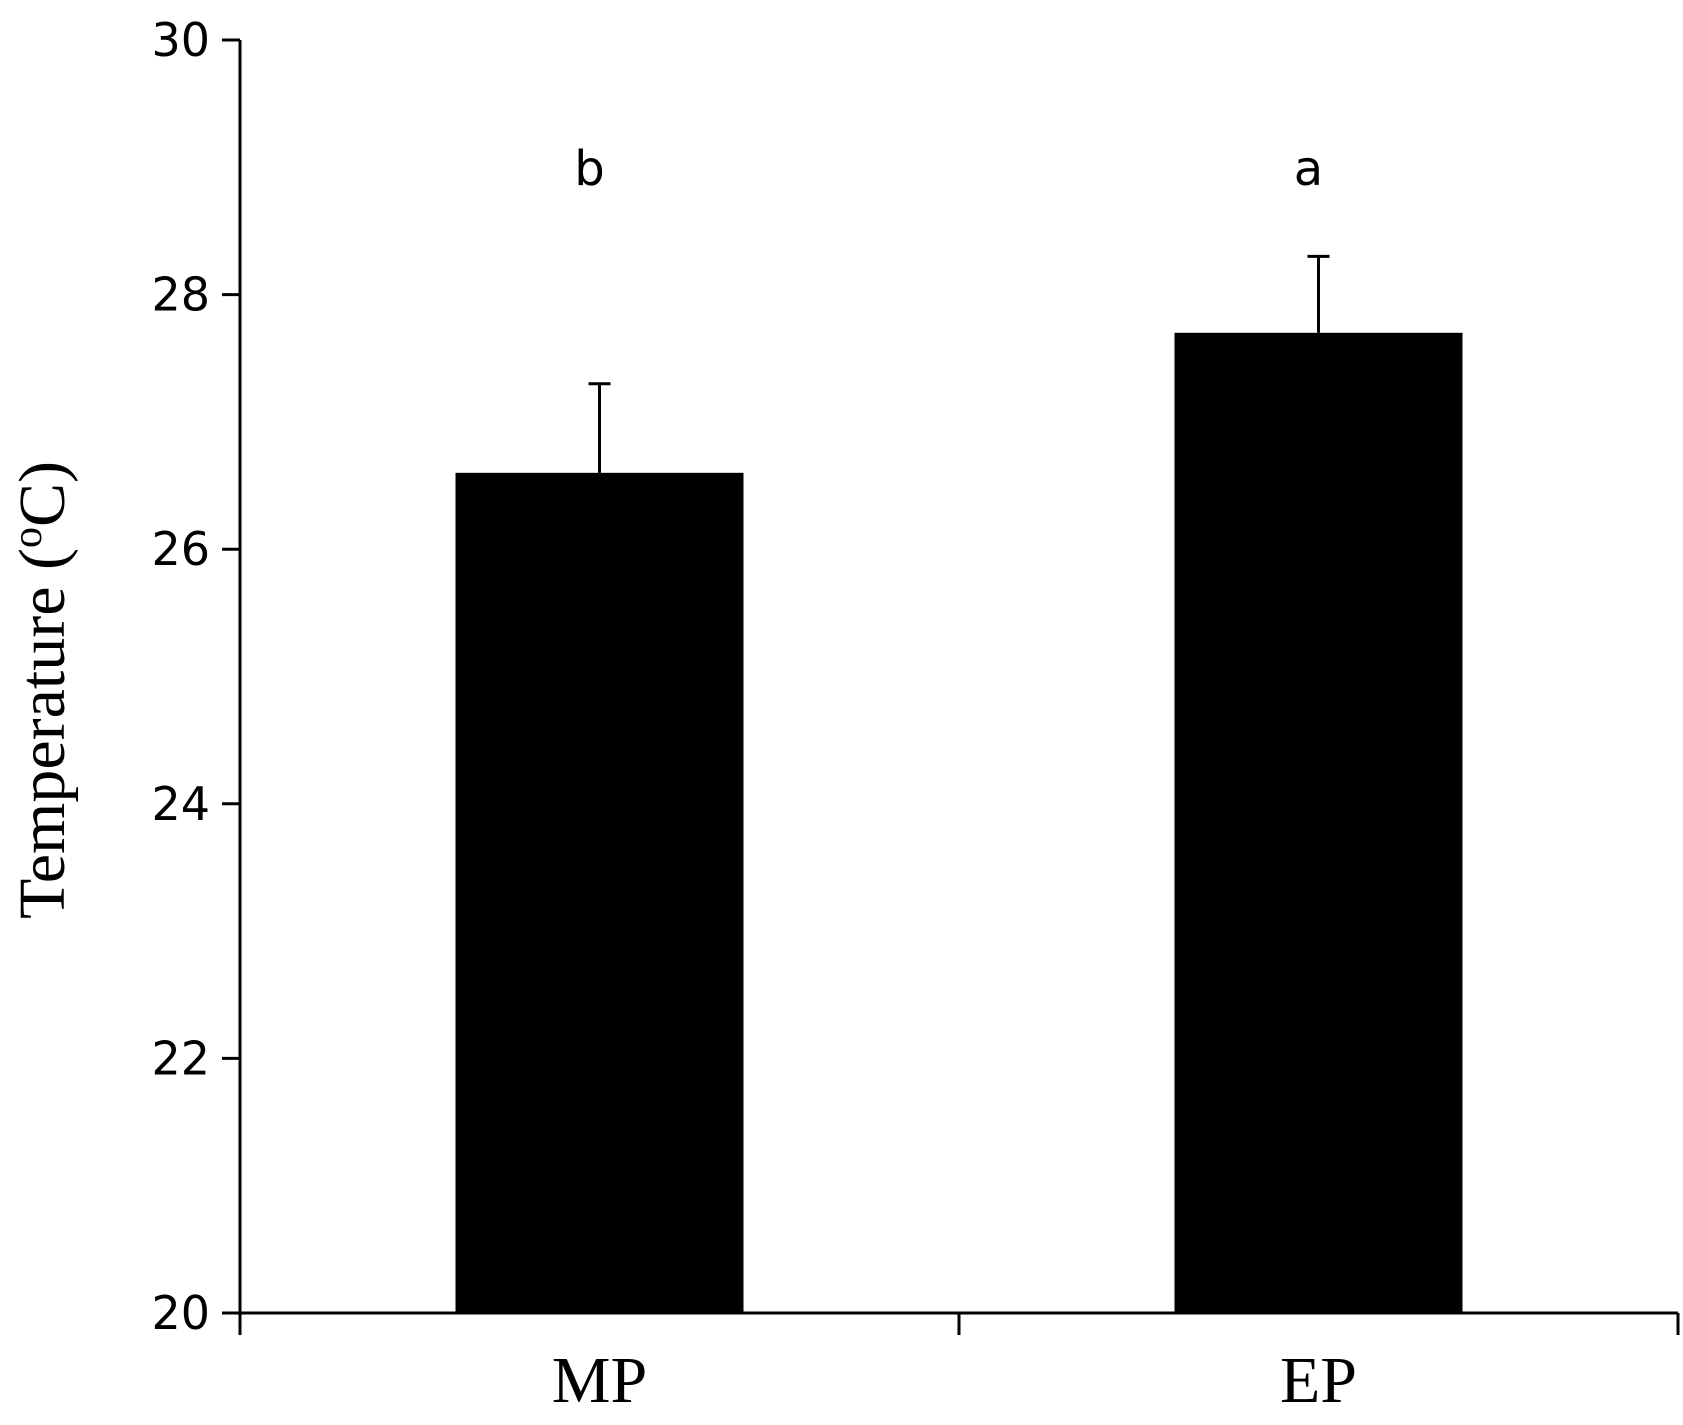 The height and width of the screenshot is (1425, 1683). What do you see at coordinates (954, 1380) in the screenshot?
I see `category-labels: MP EP` at bounding box center [954, 1380].